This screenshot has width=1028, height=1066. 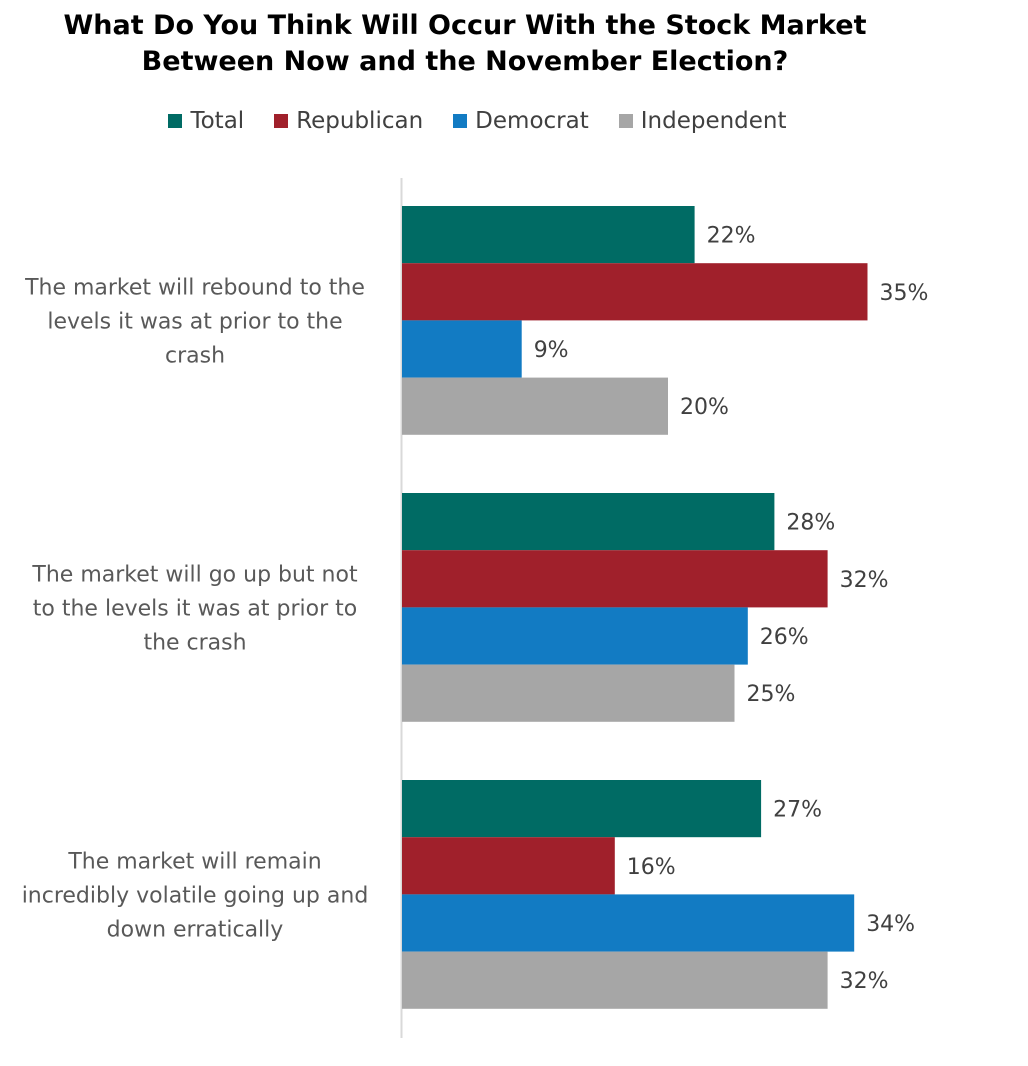 I want to click on category-label-3-line-2: incredibly volatile going up and, so click(x=195, y=895).